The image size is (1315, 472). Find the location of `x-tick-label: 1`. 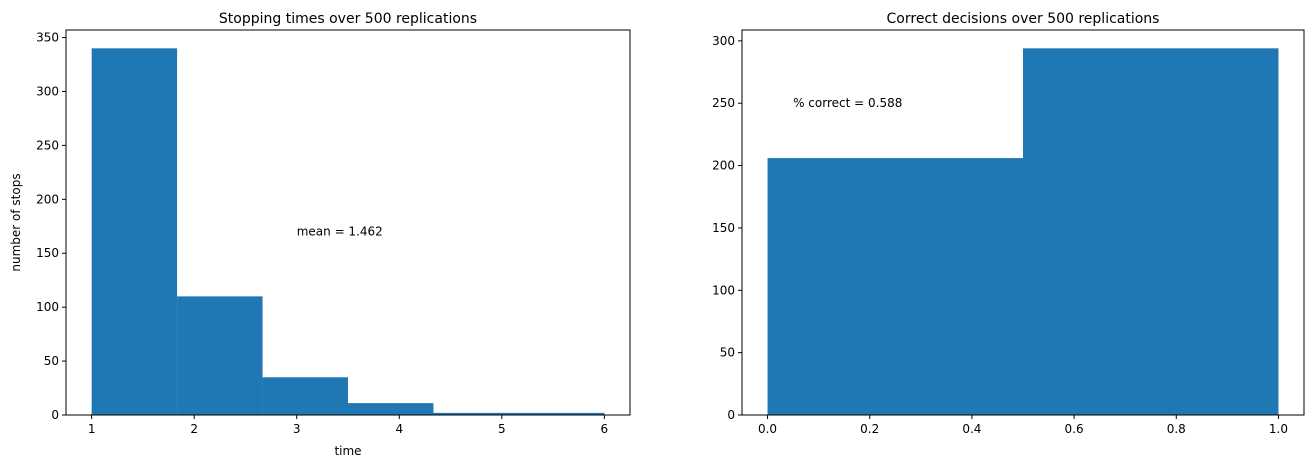

x-tick-label: 1 is located at coordinates (92, 429).